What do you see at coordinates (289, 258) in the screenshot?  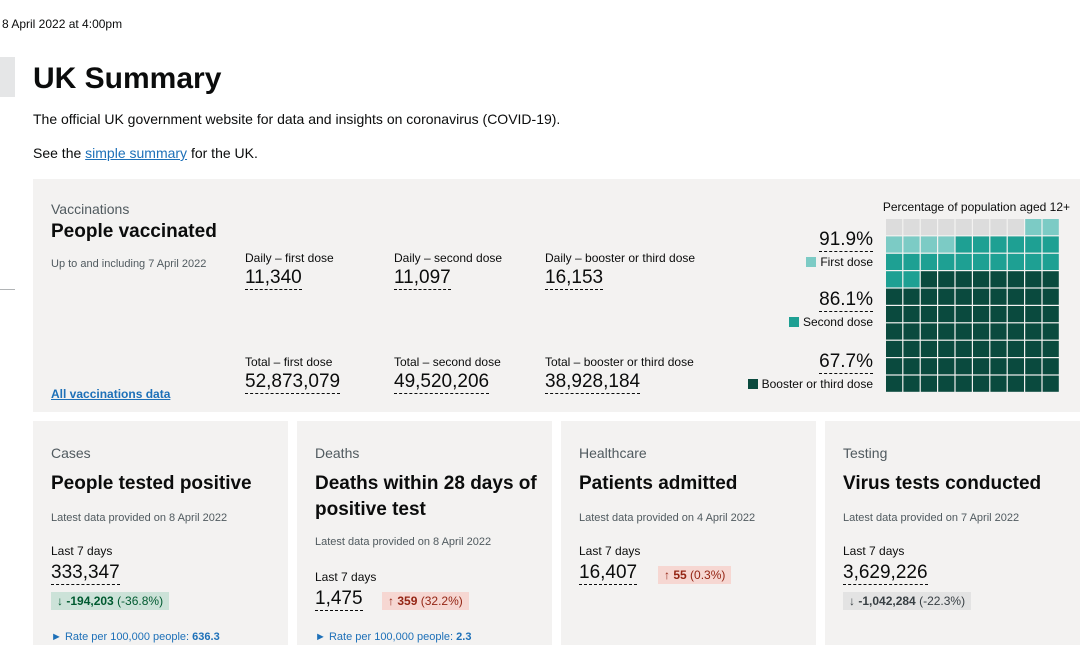 I see `metric-label: Daily – first dose` at bounding box center [289, 258].